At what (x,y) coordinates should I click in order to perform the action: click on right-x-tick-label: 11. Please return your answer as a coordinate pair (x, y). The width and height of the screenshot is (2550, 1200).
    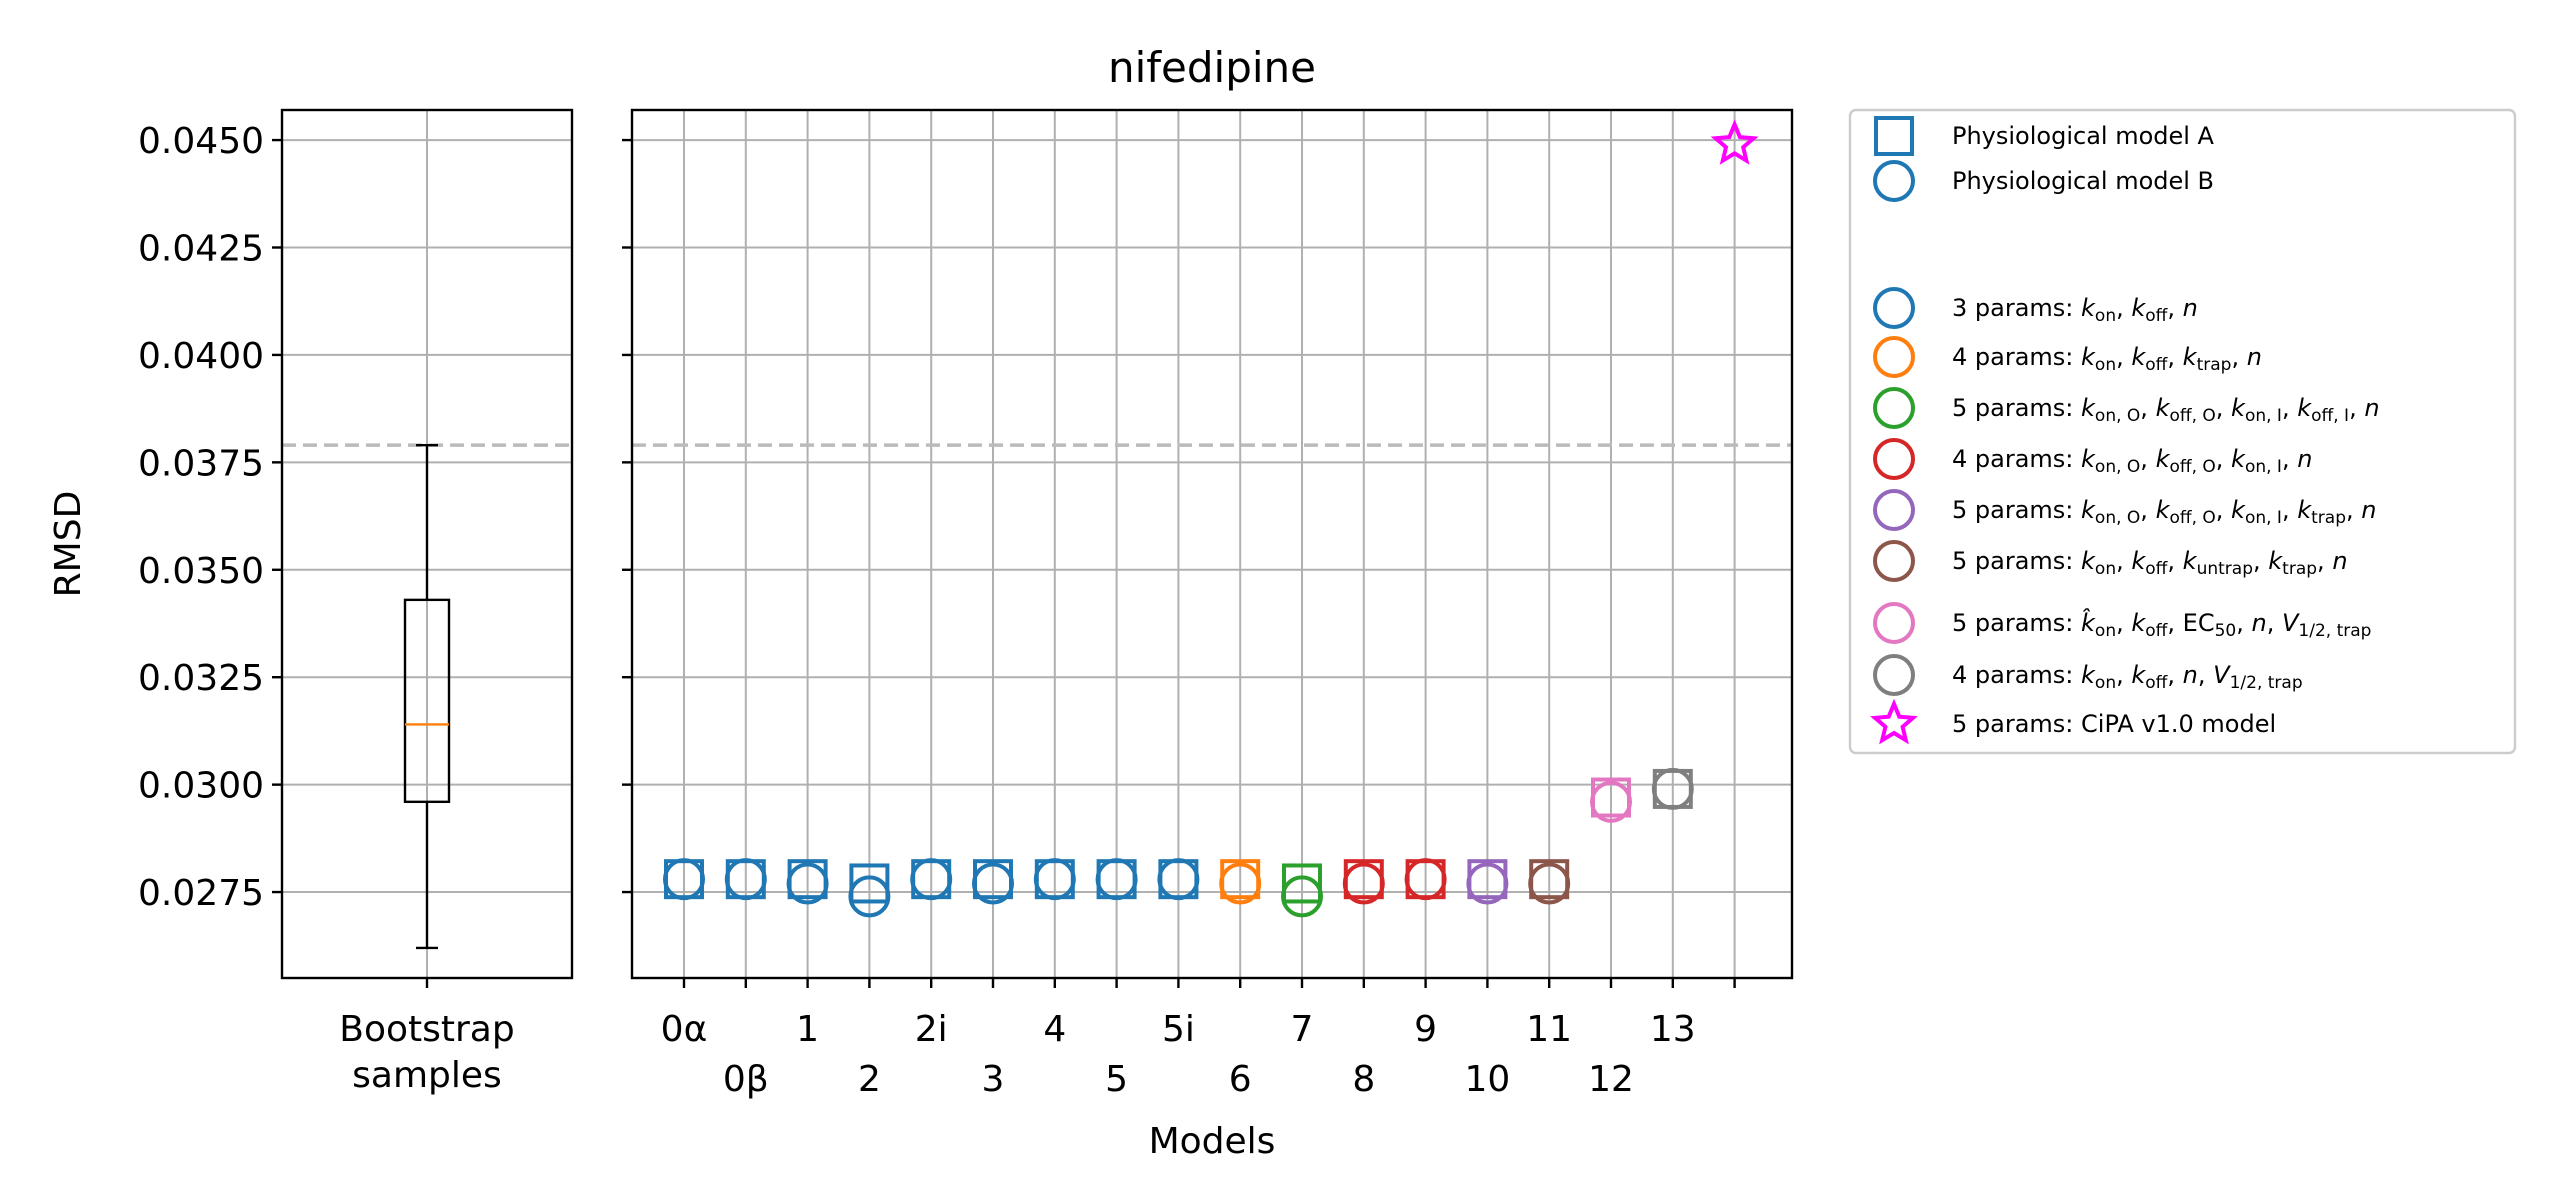
    Looking at the image, I should click on (1549, 1029).